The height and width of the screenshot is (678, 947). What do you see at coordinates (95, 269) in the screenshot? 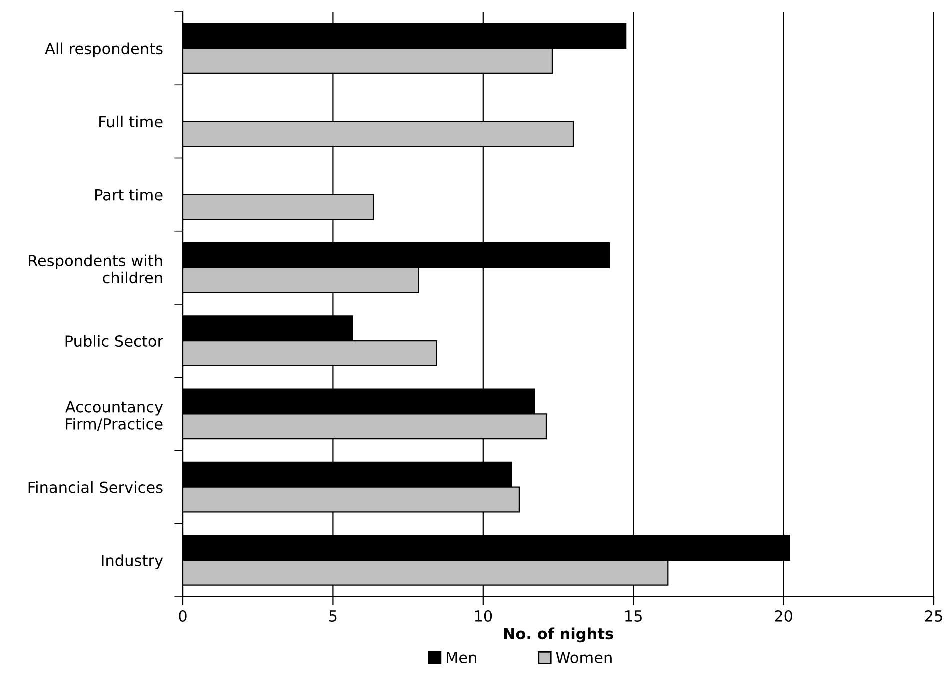
I see `y-tick-label: Respondents with children` at bounding box center [95, 269].